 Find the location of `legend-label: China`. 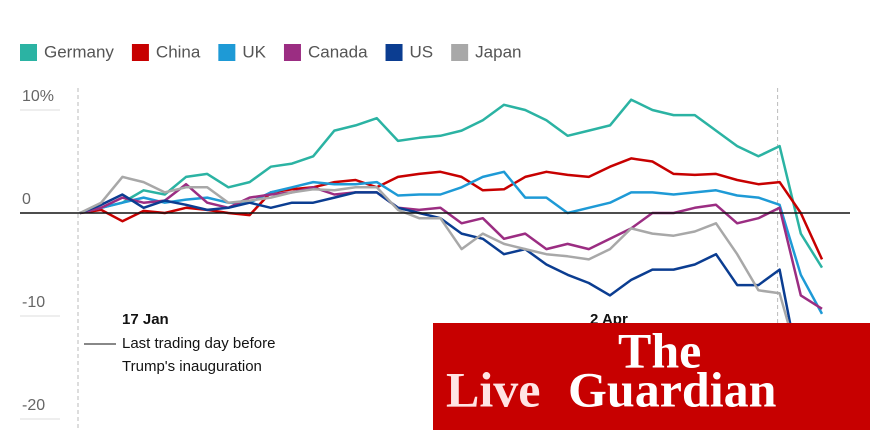

legend-label: China is located at coordinates (178, 51).